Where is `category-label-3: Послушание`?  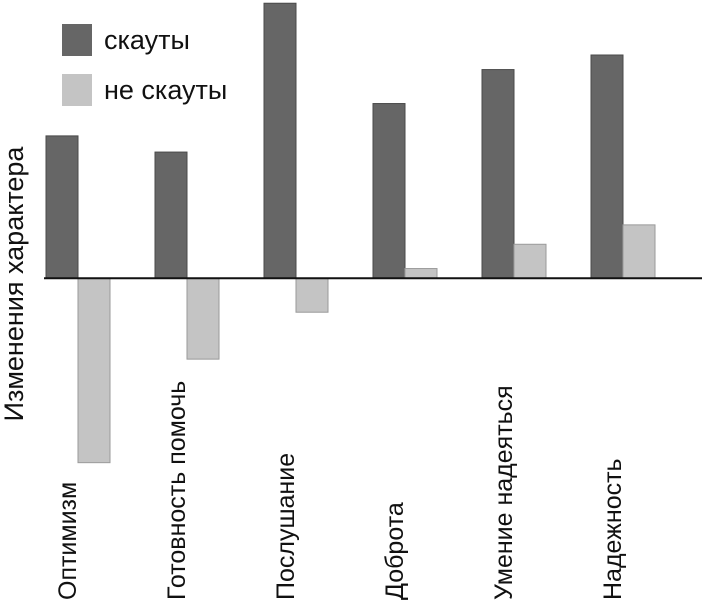 category-label-3: Послушание is located at coordinates (286, 526).